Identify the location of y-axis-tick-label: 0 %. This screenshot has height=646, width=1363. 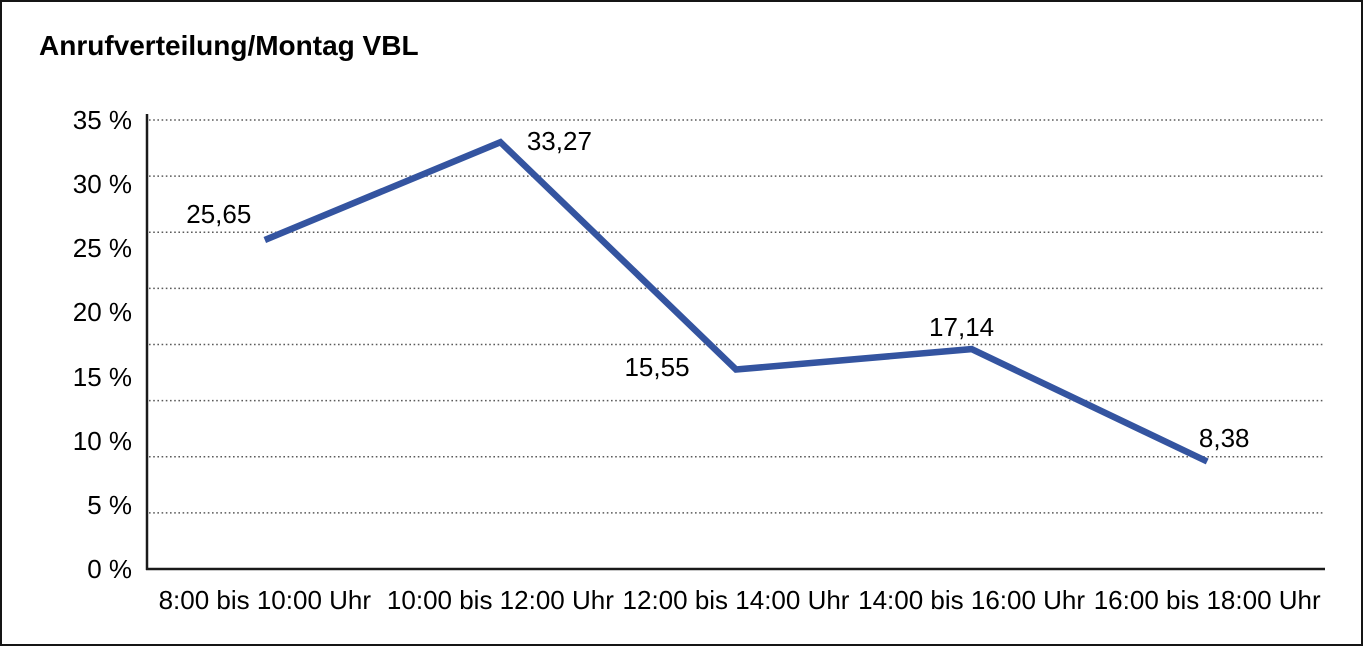
(109, 569).